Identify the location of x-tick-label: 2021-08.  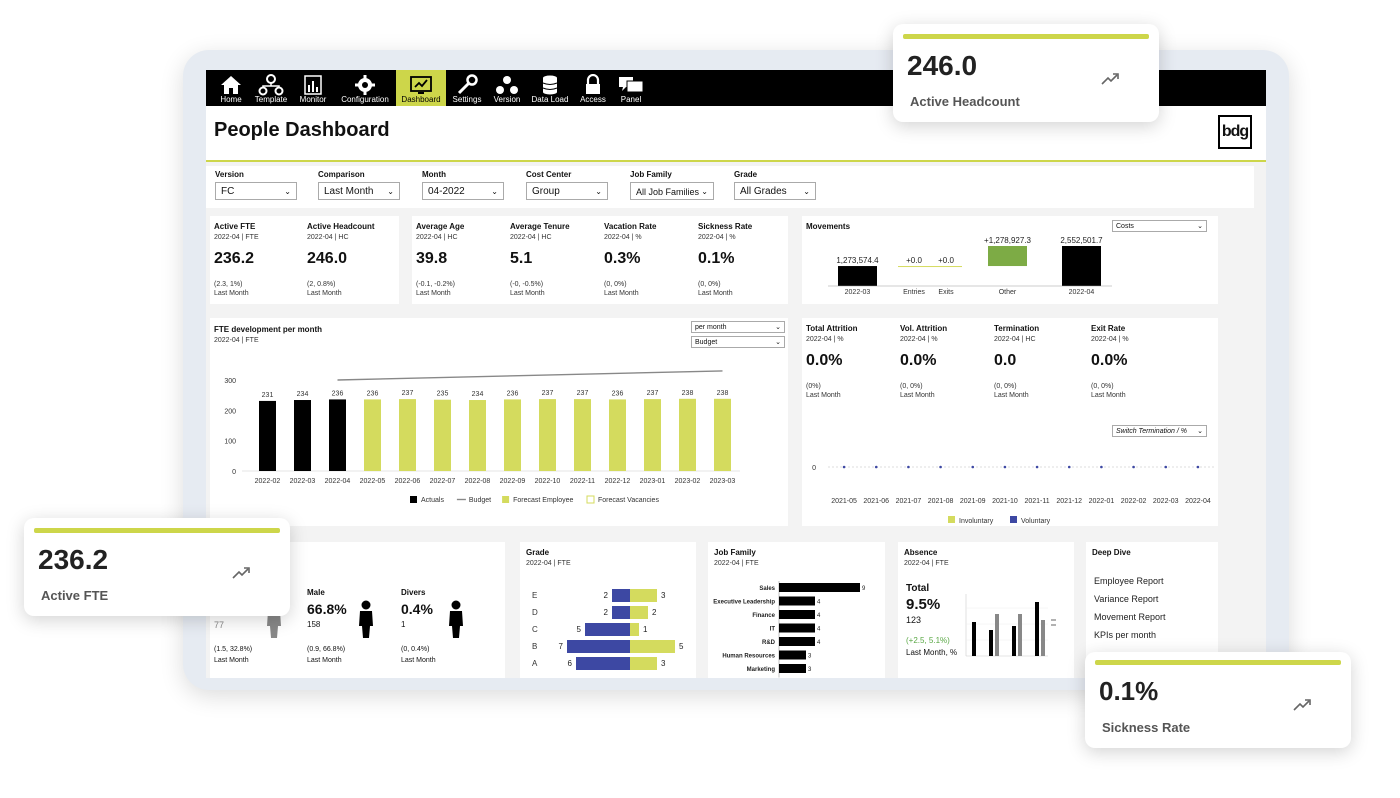
(941, 501).